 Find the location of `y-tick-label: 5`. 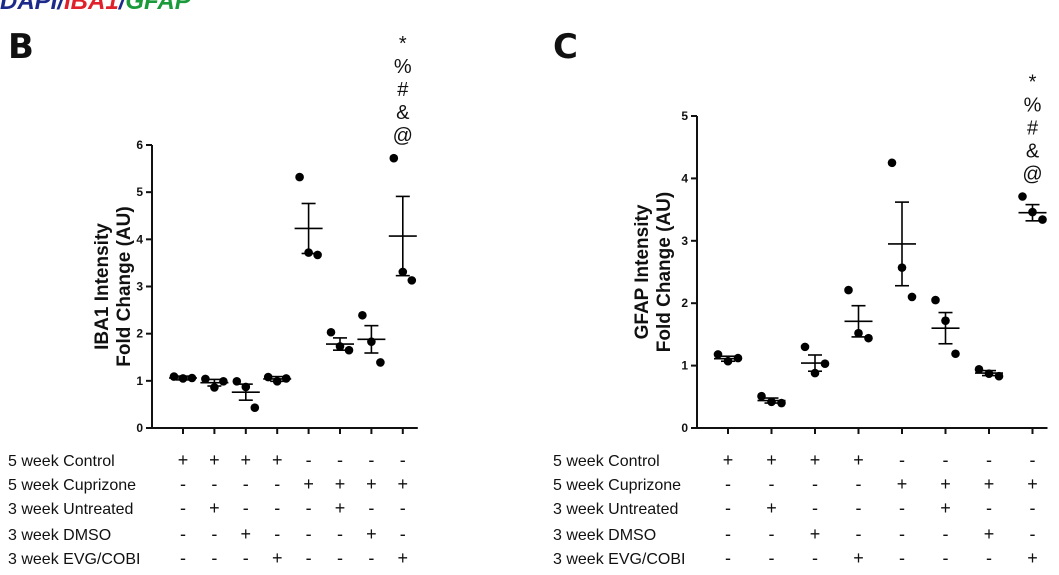

y-tick-label: 5 is located at coordinates (139, 192).